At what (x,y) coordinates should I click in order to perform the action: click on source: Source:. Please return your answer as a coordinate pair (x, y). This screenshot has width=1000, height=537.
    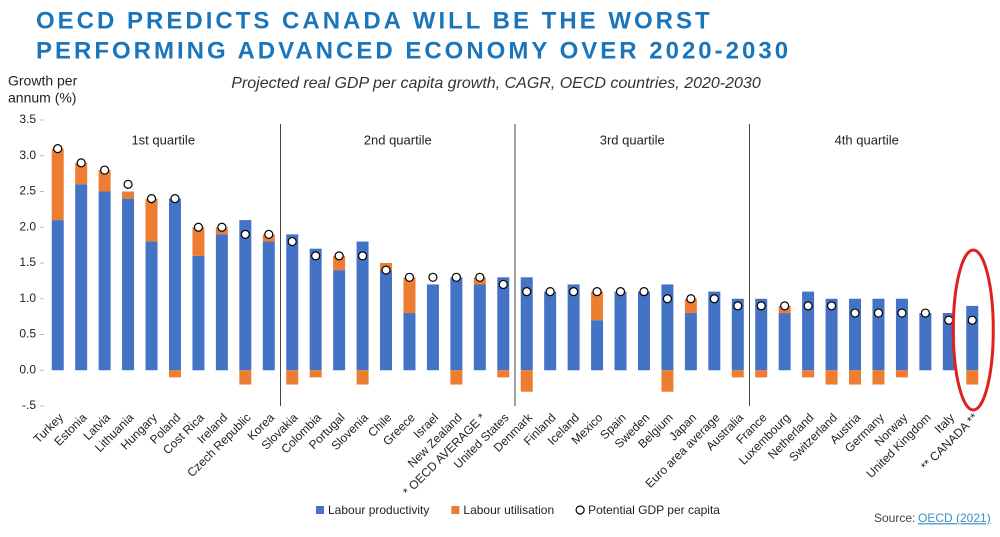
    Looking at the image, I should click on (894, 518).